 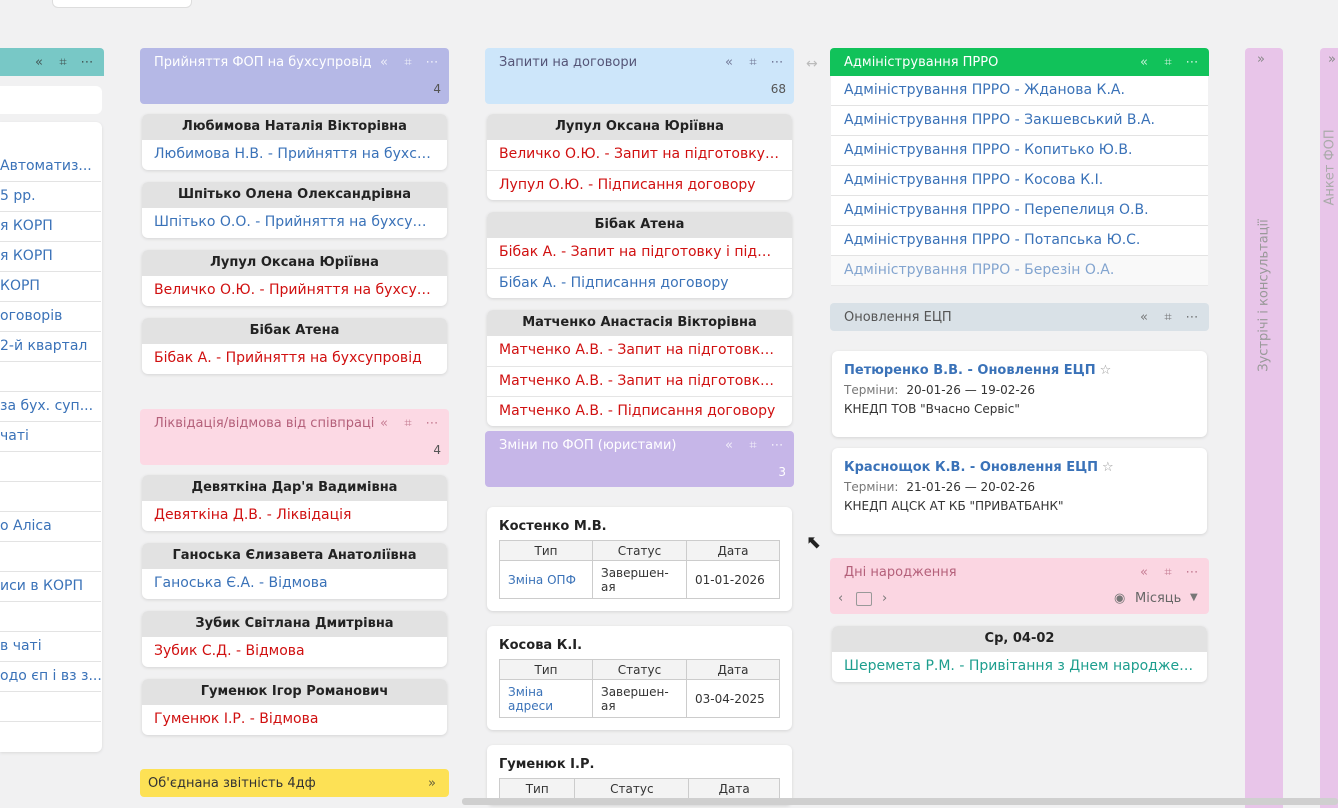 What do you see at coordinates (546, 579) in the screenshot?
I see `change-type-link: Зміна ОПФ` at bounding box center [546, 579].